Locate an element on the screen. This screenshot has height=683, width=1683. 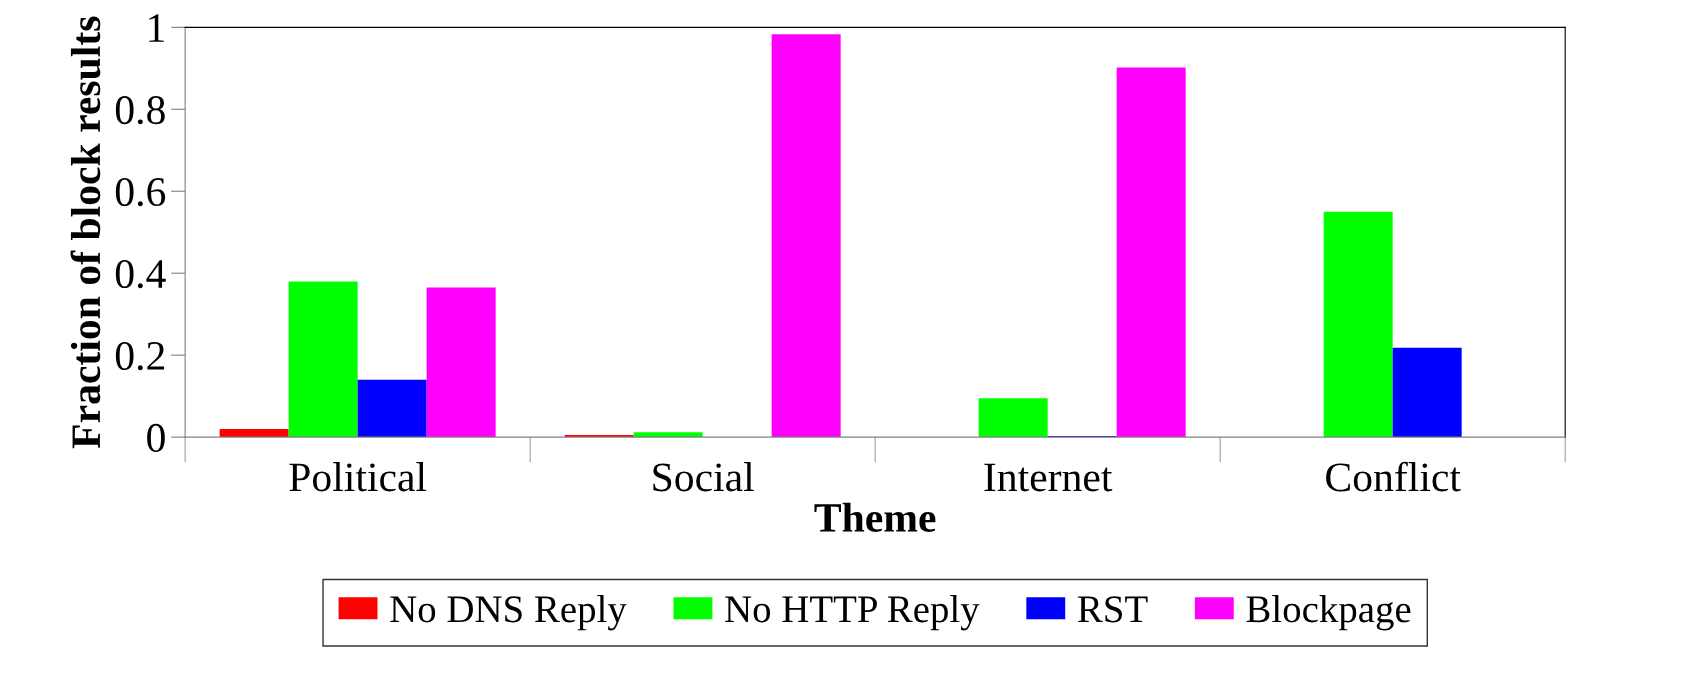
legend-label: Blockpage is located at coordinates (1328, 613).